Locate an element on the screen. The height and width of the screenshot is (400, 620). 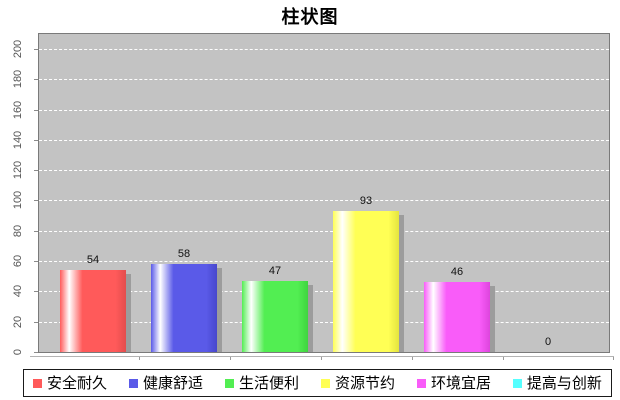
legend-item-1: 安全耐久 is located at coordinates (70, 383).